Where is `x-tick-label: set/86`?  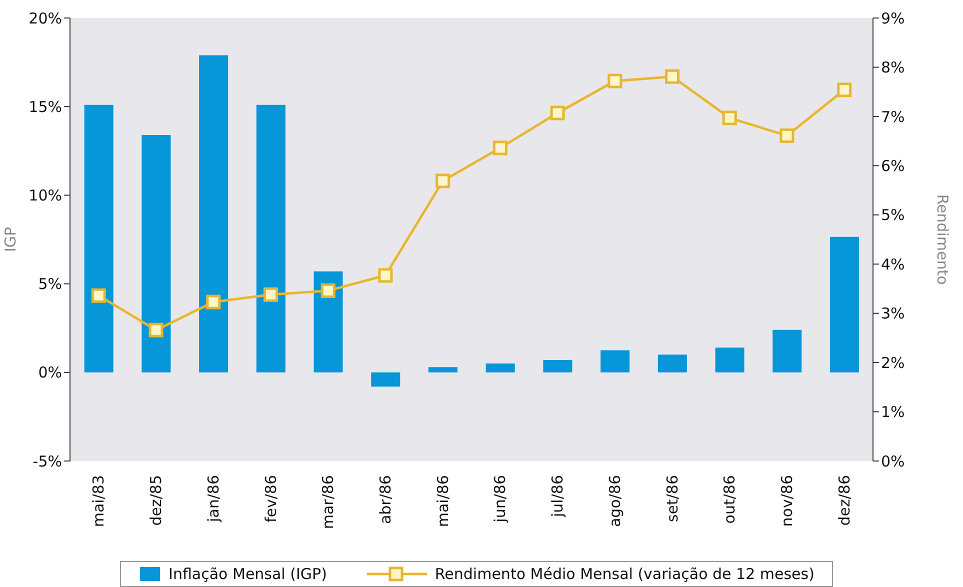 x-tick-label: set/86 is located at coordinates (672, 498).